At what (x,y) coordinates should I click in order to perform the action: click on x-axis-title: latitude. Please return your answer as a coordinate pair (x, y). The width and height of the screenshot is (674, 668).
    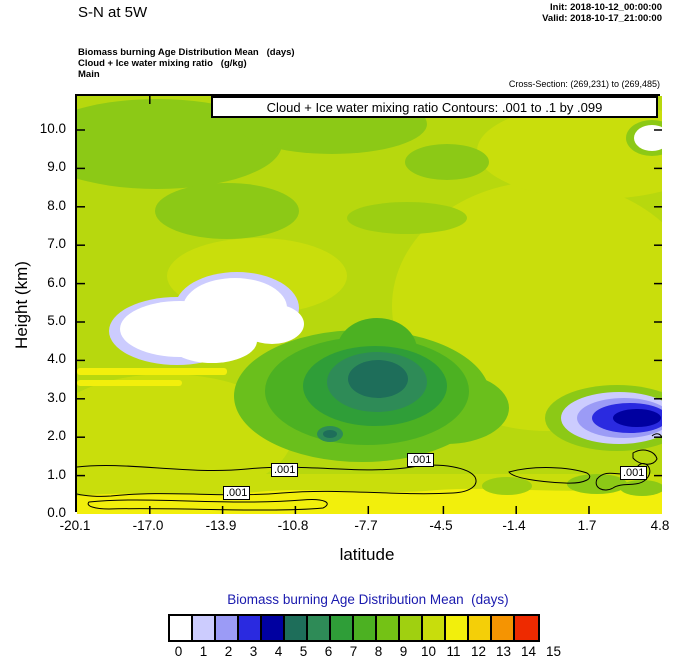
    Looking at the image, I should click on (367, 554).